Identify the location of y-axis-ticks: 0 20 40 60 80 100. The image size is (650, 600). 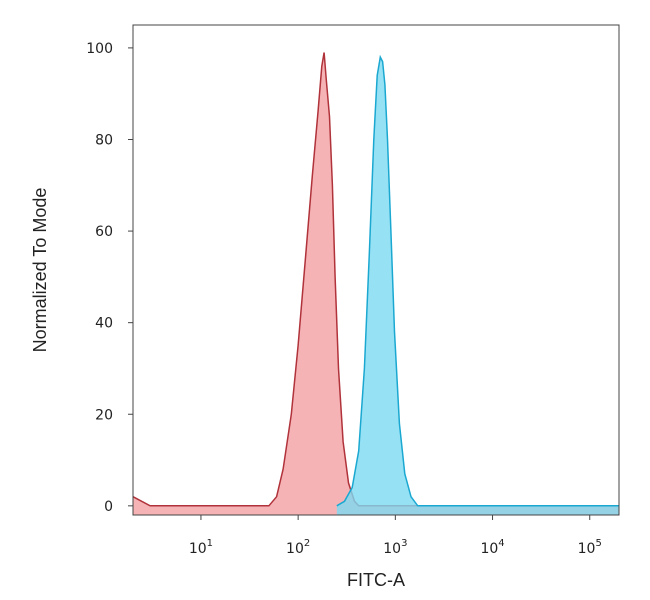
(109, 278).